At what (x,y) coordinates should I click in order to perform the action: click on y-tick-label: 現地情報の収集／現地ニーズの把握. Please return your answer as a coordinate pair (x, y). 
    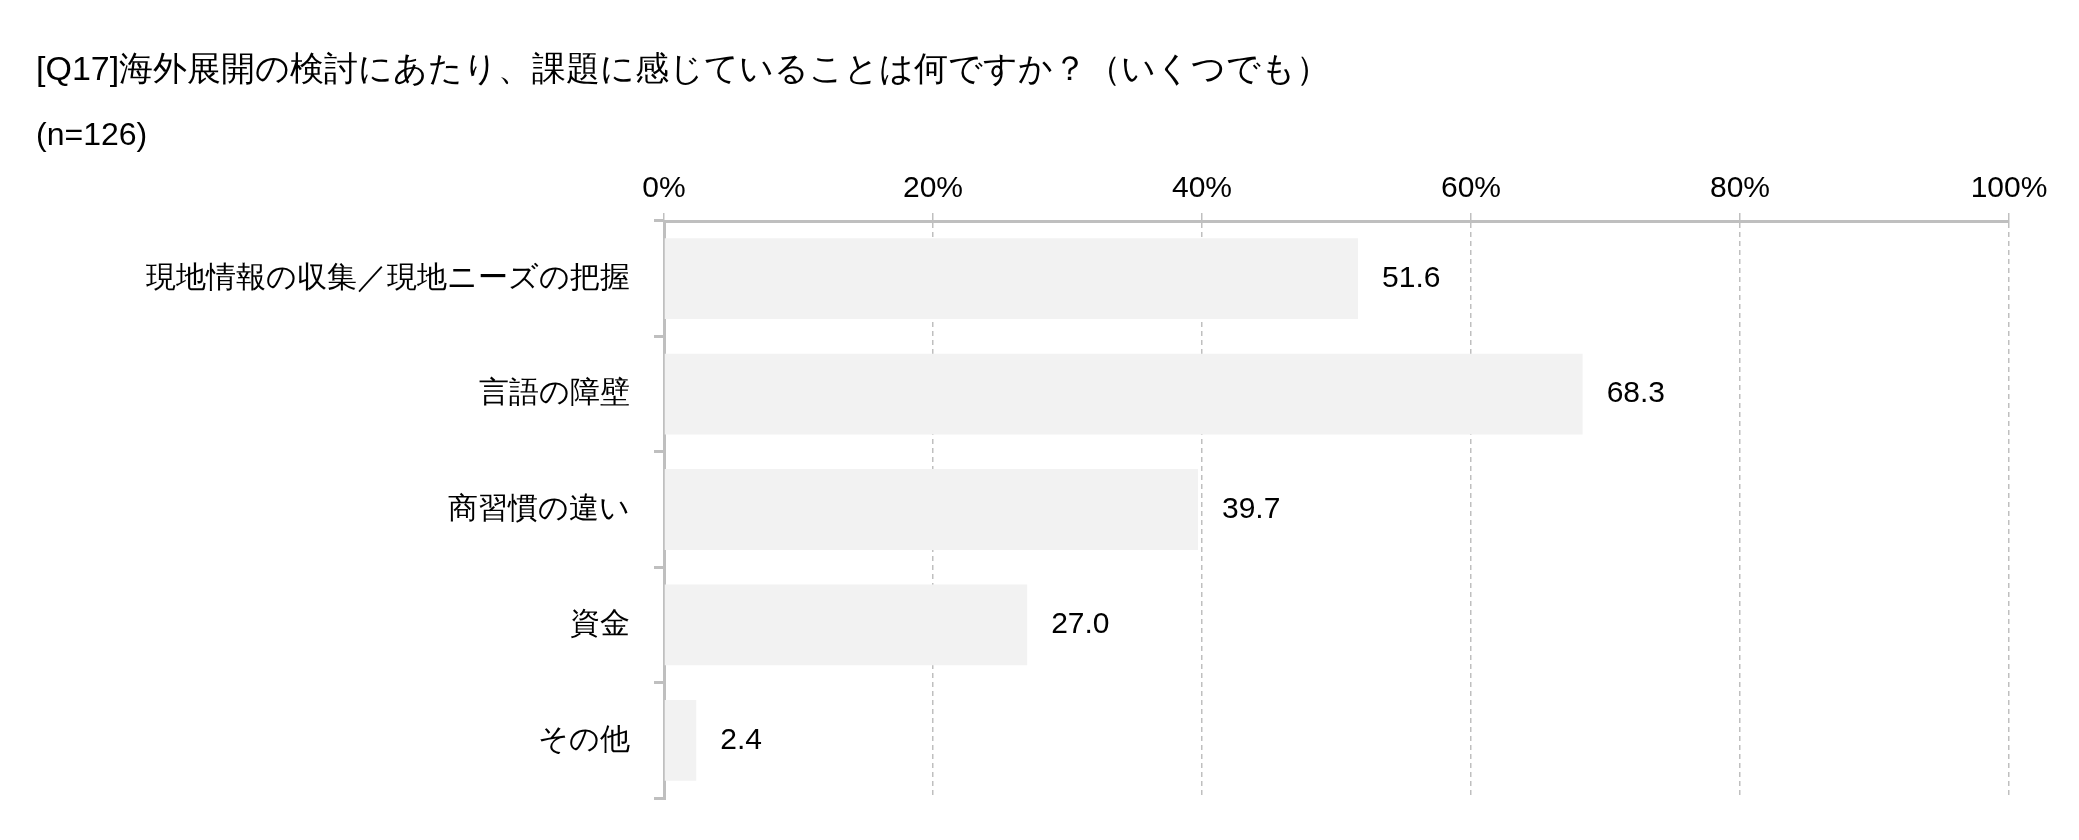
    Looking at the image, I should click on (388, 276).